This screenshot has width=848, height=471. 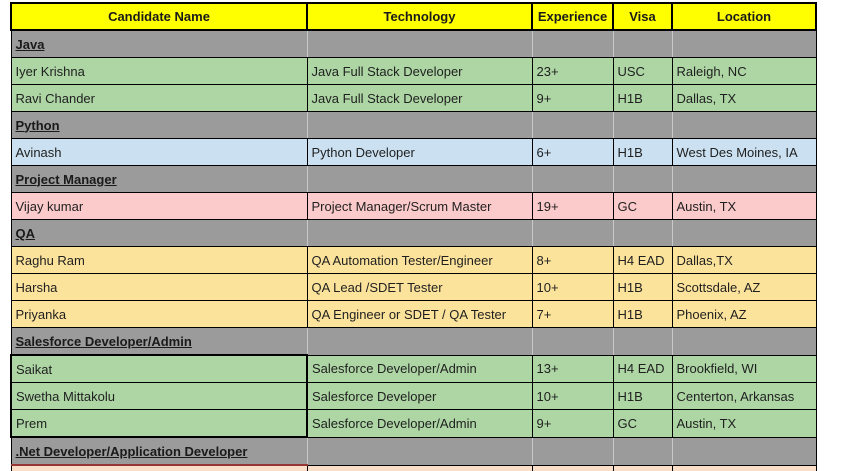 I want to click on section-row: QA, so click(x=413, y=233).